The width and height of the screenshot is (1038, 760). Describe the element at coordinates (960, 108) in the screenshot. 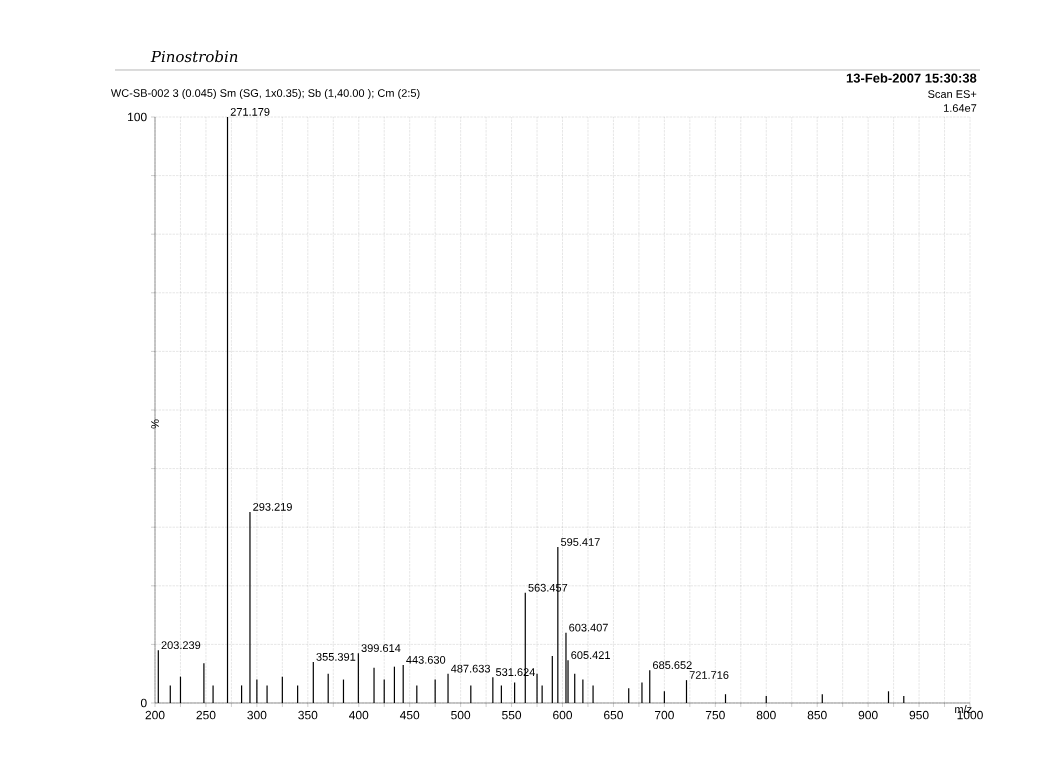

I see `text: 1.64e7` at that location.